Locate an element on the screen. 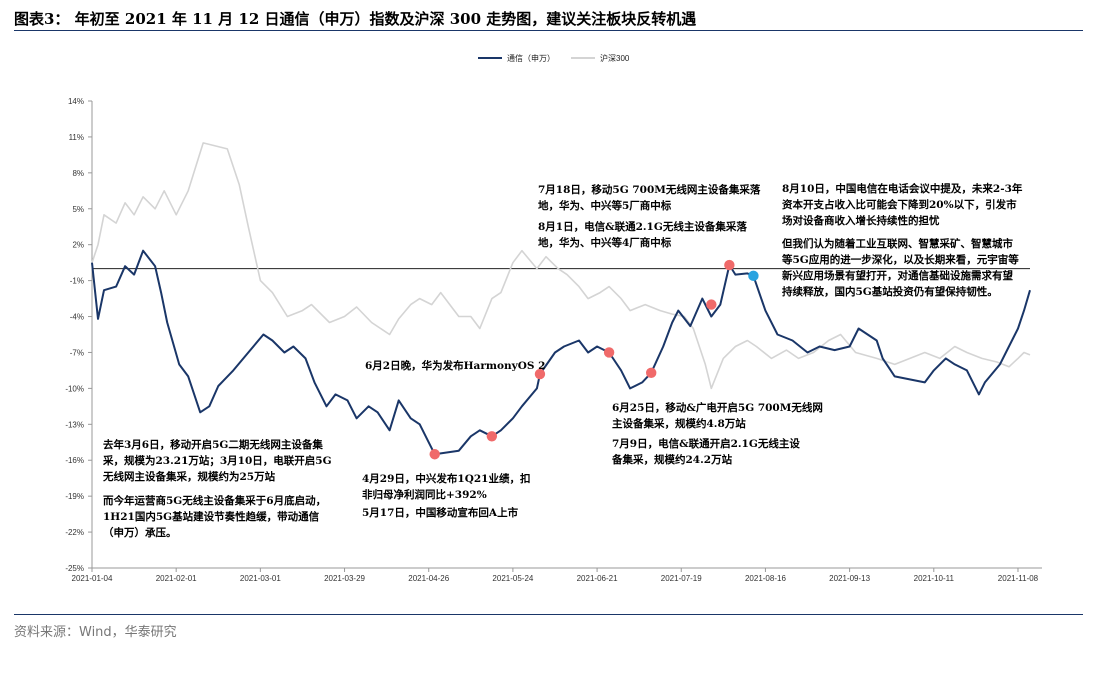 This screenshot has height=674, width=1103. annotation-line: 7月18日，移动5G 700M无线网主设备集采落 is located at coordinates (649, 190).